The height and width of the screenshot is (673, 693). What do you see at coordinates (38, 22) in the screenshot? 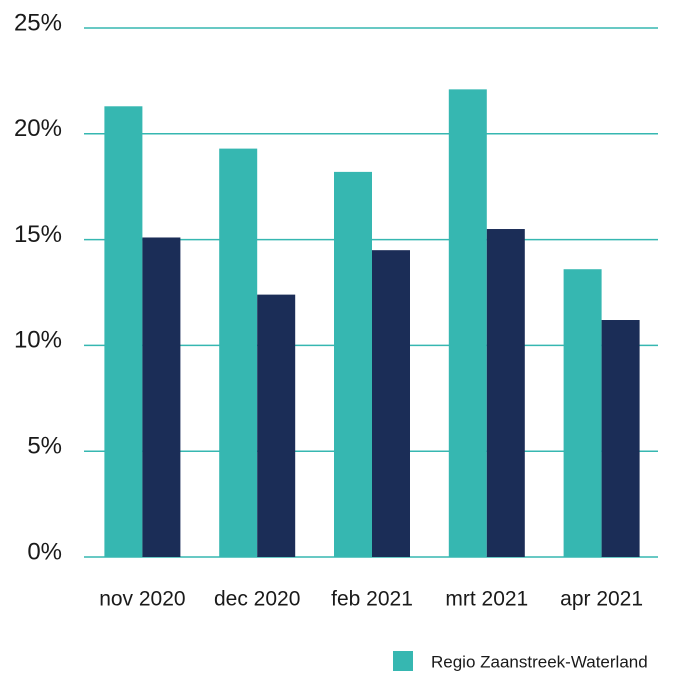
I see `y-tick-label: 25%` at bounding box center [38, 22].